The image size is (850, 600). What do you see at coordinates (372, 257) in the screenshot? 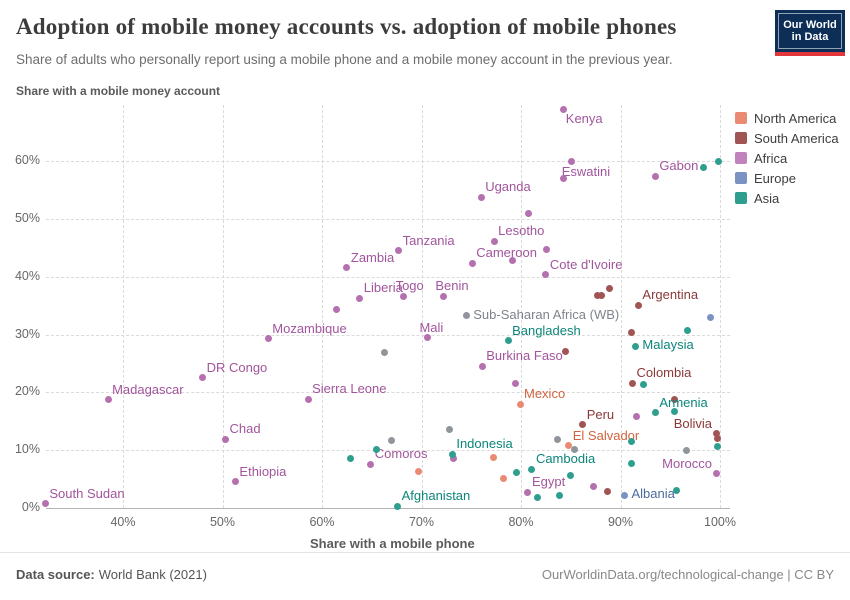
I see `label-zambia: Zambia` at bounding box center [372, 257].